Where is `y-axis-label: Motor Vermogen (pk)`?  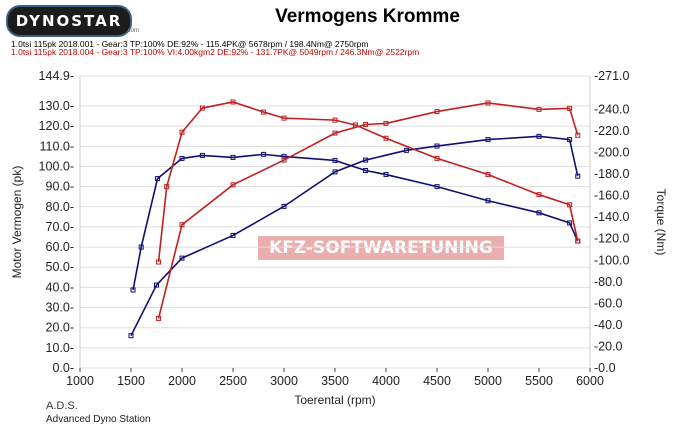
y-axis-label: Motor Vermogen (pk) is located at coordinates (17, 222).